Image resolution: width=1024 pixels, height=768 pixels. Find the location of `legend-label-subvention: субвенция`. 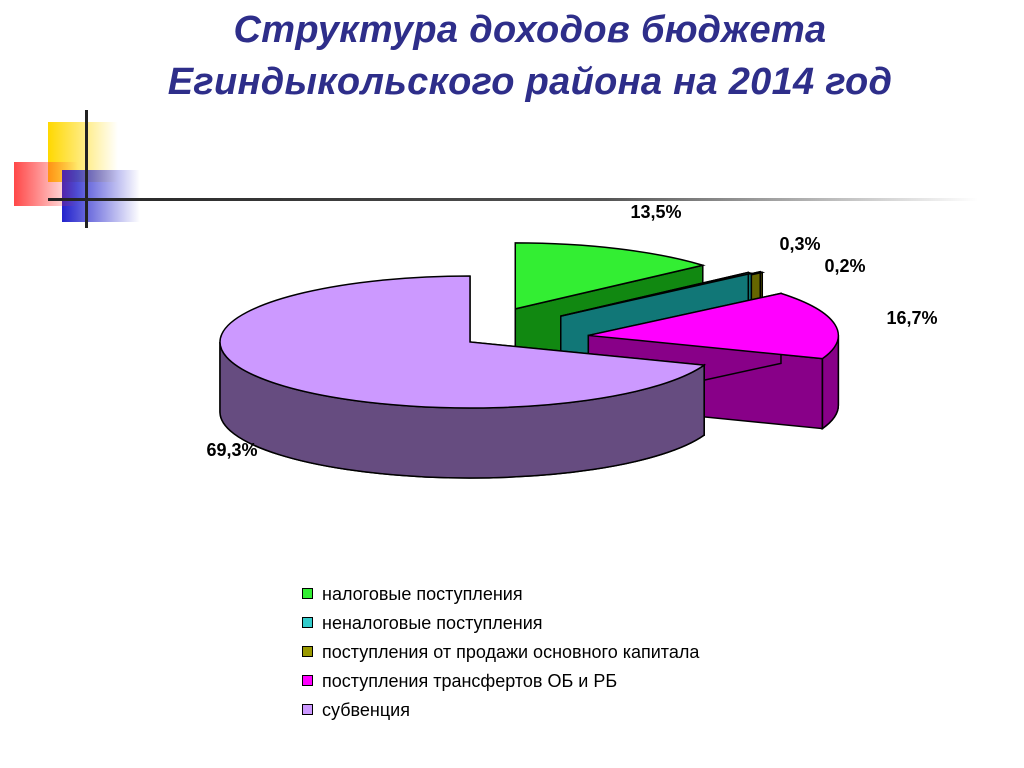

legend-label-subvention: субвенция is located at coordinates (366, 710).